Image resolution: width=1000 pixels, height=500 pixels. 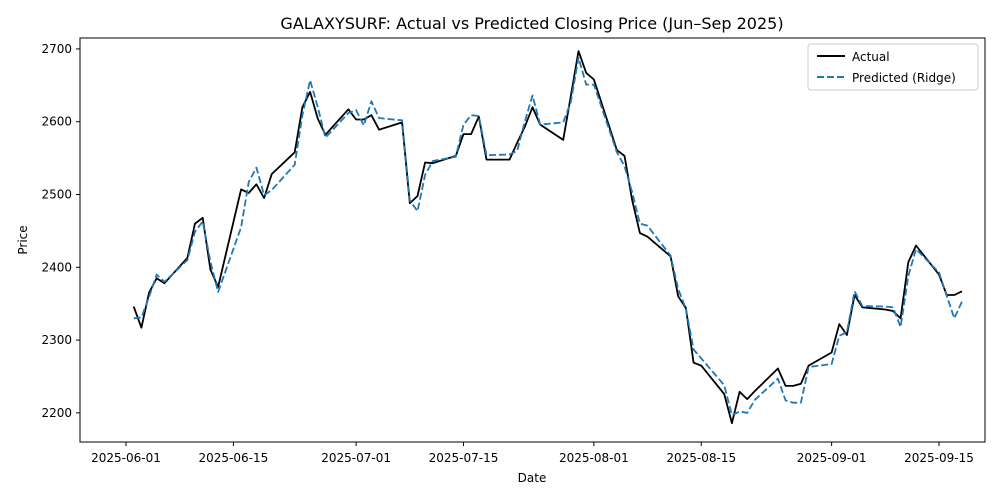 I want to click on legend-box, so click(x=893, y=67).